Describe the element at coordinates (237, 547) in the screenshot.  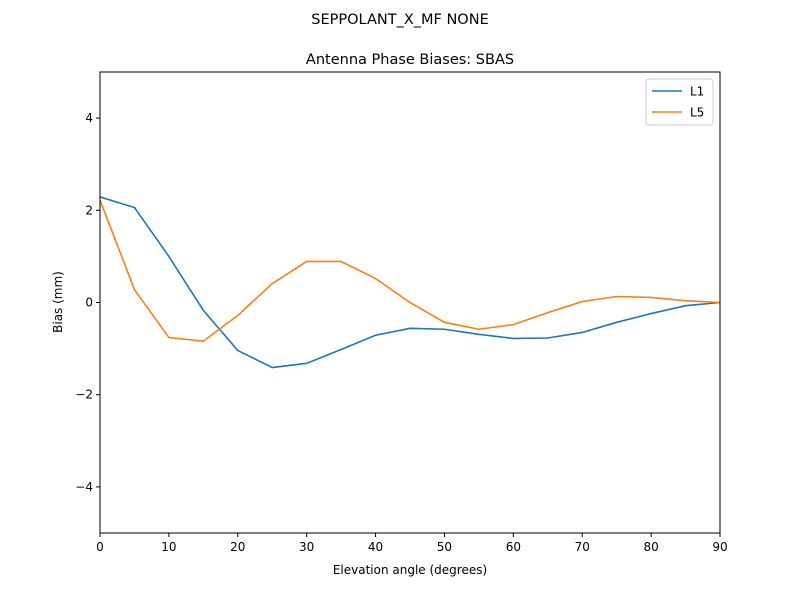
I see `x-tick-label: 20` at that location.